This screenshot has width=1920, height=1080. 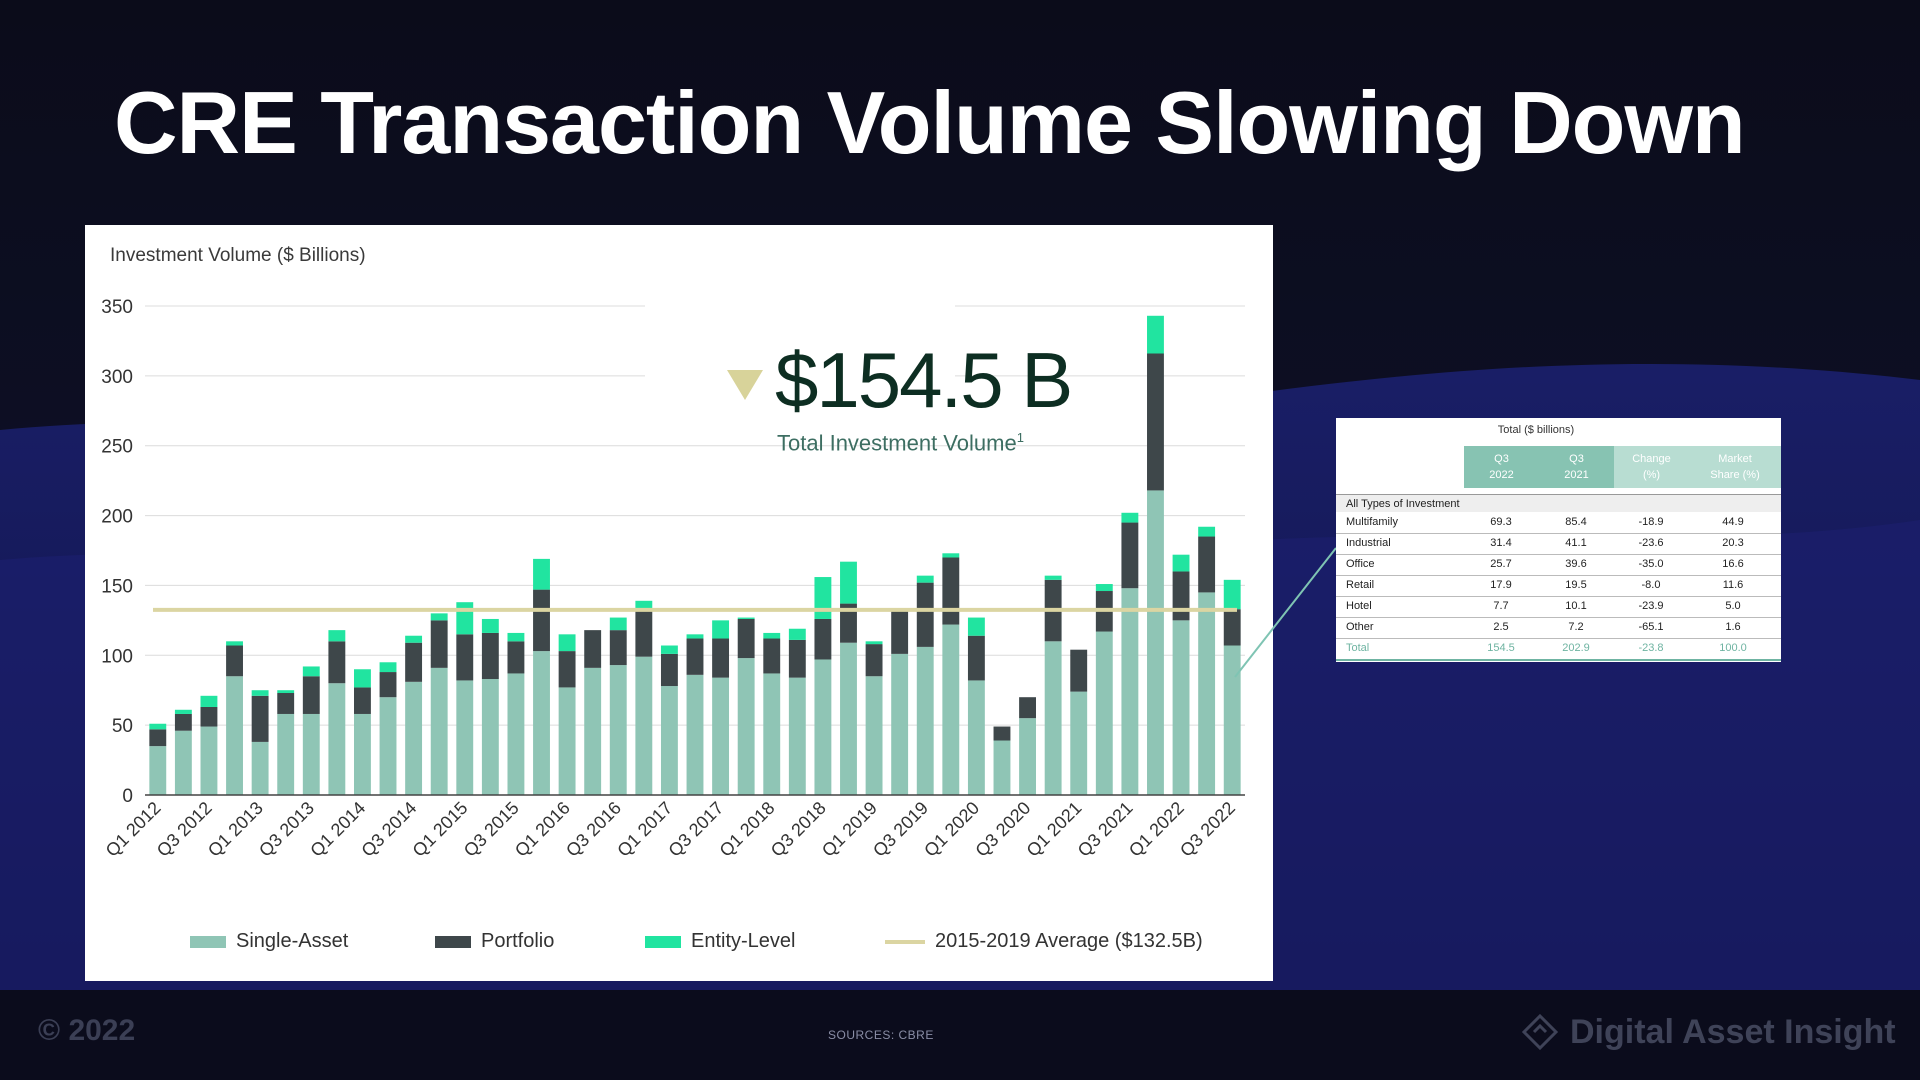 What do you see at coordinates (720, 941) in the screenshot?
I see `legend-item-entity-level: Entity-Level` at bounding box center [720, 941].